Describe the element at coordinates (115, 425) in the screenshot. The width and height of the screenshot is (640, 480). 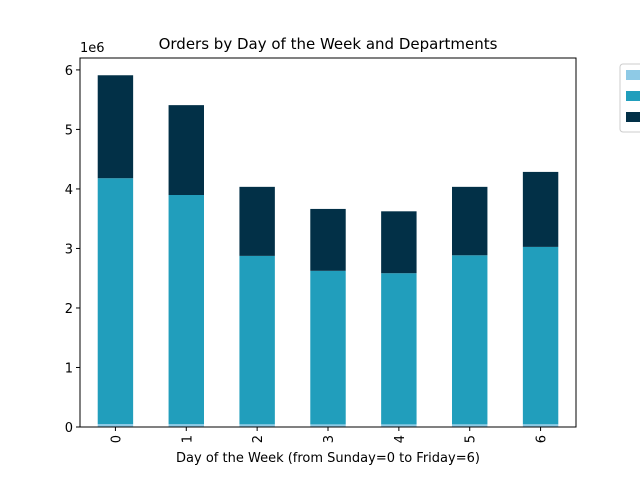
I see `bar-series0-cat0` at that location.